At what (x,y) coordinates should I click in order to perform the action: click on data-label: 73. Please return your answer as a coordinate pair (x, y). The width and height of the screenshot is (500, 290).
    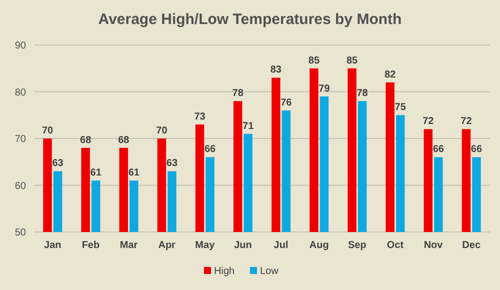
    Looking at the image, I should click on (200, 116).